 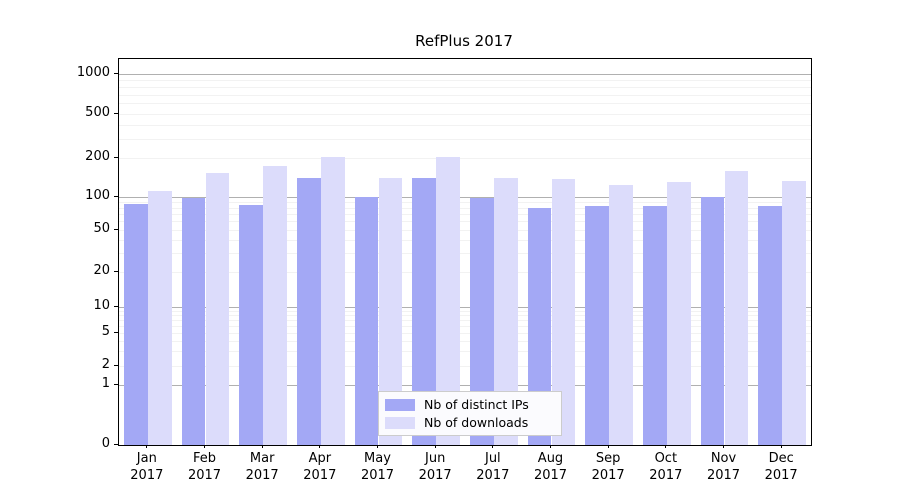 What do you see at coordinates (608, 458) in the screenshot?
I see `x-tick-label-month: Sep` at bounding box center [608, 458].